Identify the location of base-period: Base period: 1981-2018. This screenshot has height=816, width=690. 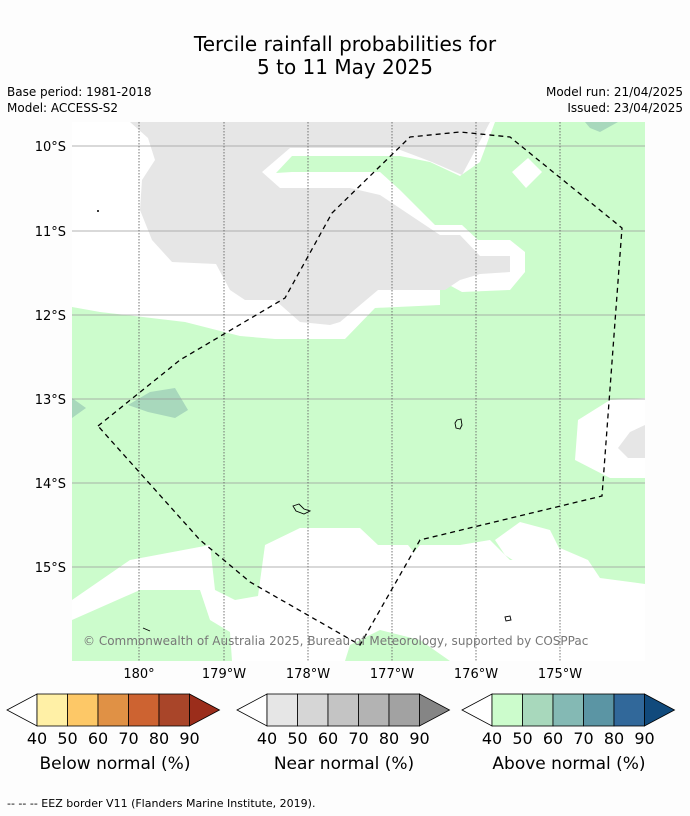
(79, 92).